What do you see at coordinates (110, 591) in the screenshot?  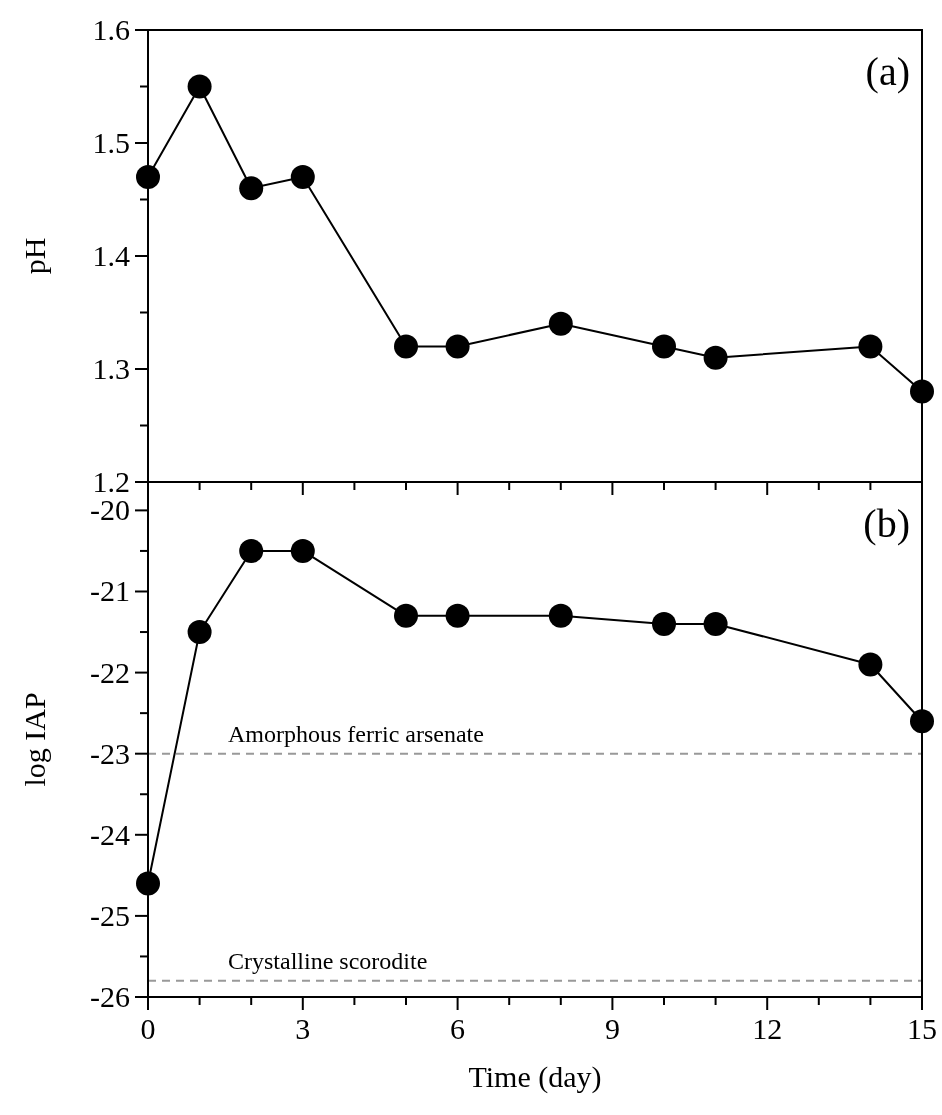 I see `y-tick-label: -21` at bounding box center [110, 591].